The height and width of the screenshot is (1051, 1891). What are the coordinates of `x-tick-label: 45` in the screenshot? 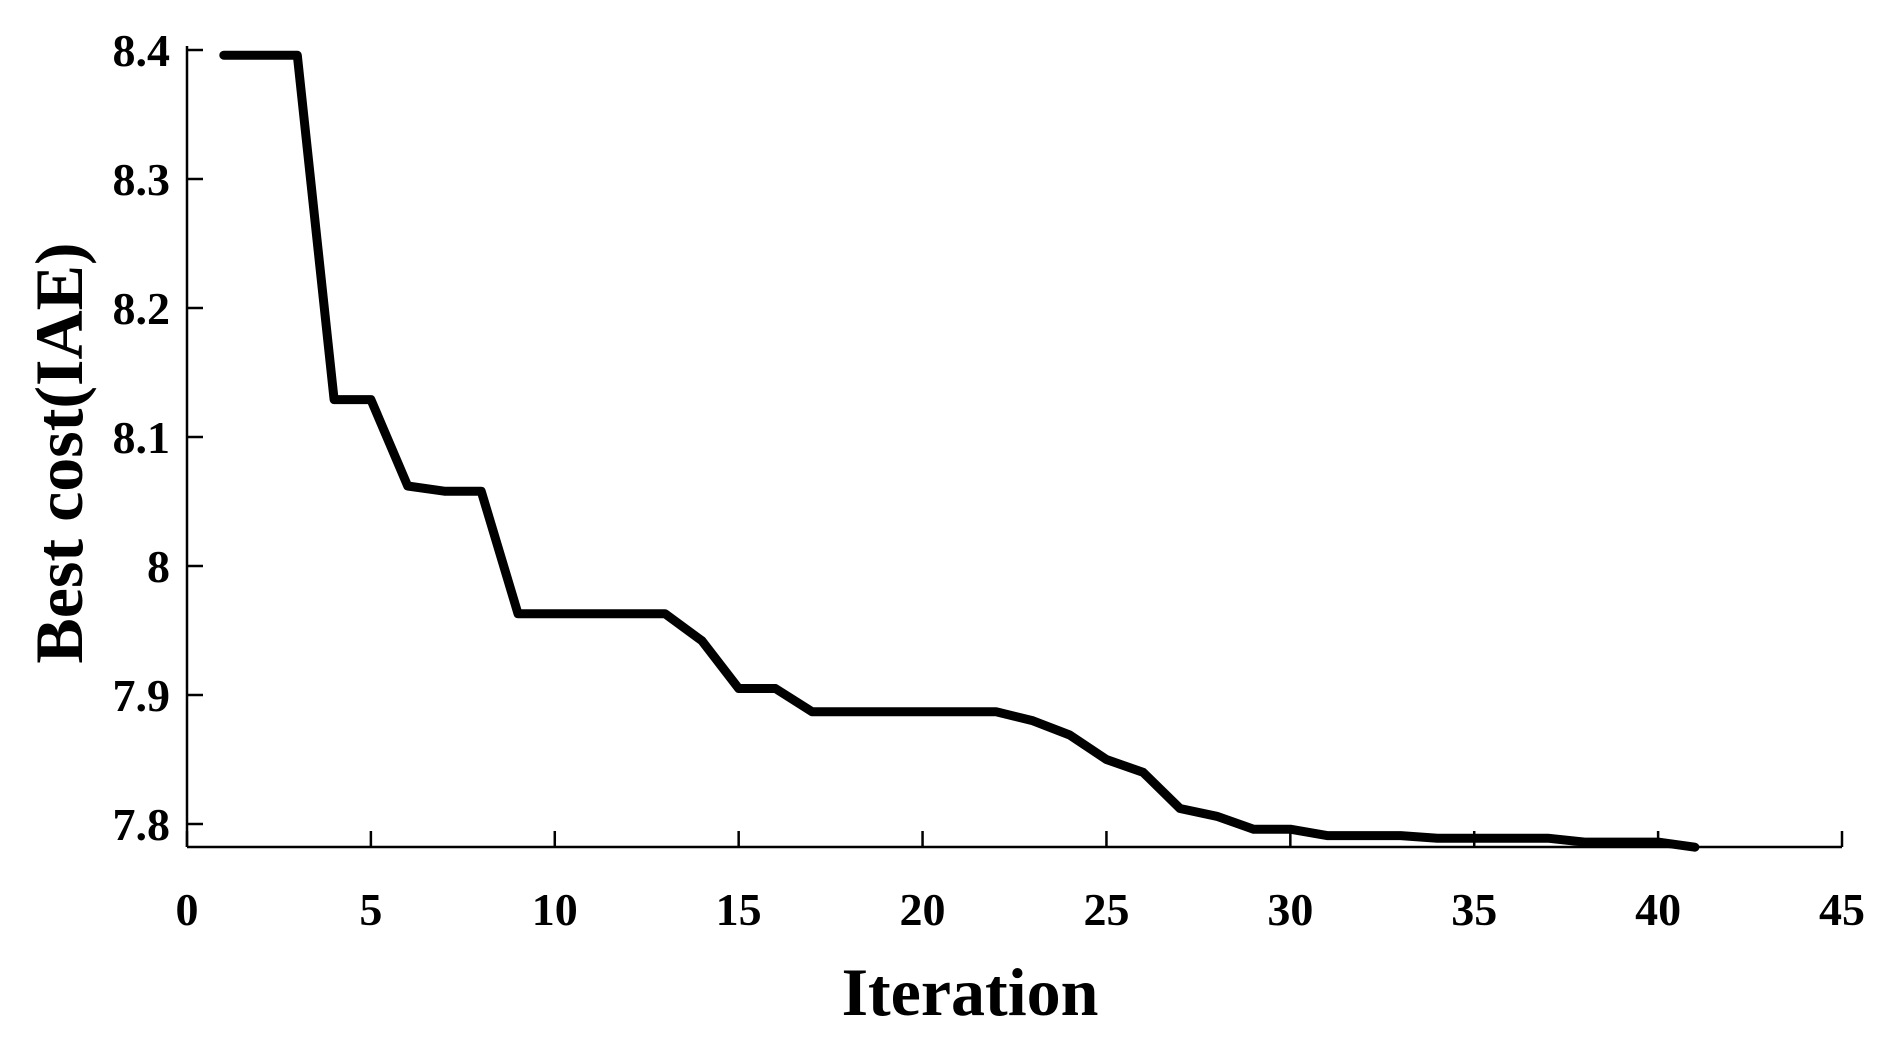 It's located at (1842, 909).